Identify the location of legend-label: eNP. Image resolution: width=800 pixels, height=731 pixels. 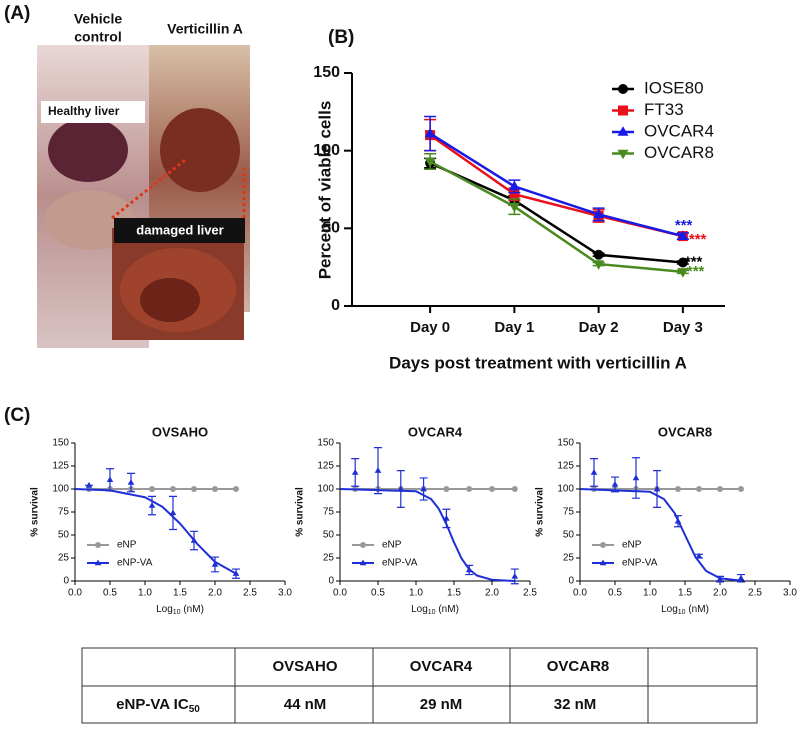
(127, 545).